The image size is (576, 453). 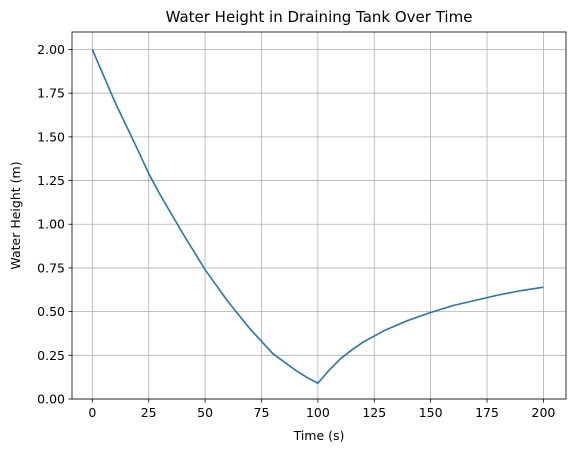 I want to click on x-tick-label: 175, so click(x=487, y=412).